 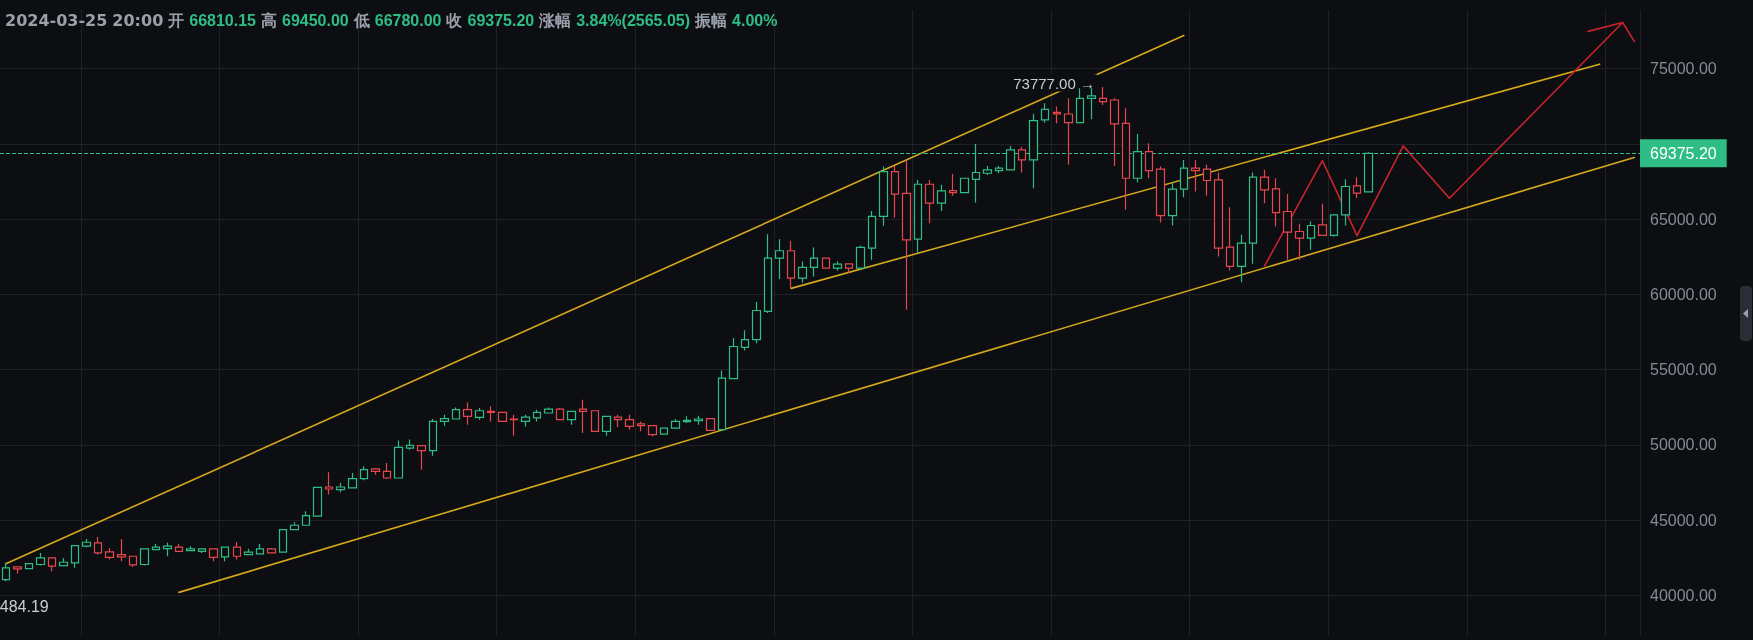 I want to click on y-tick-label: 55000.00, so click(x=1683, y=370).